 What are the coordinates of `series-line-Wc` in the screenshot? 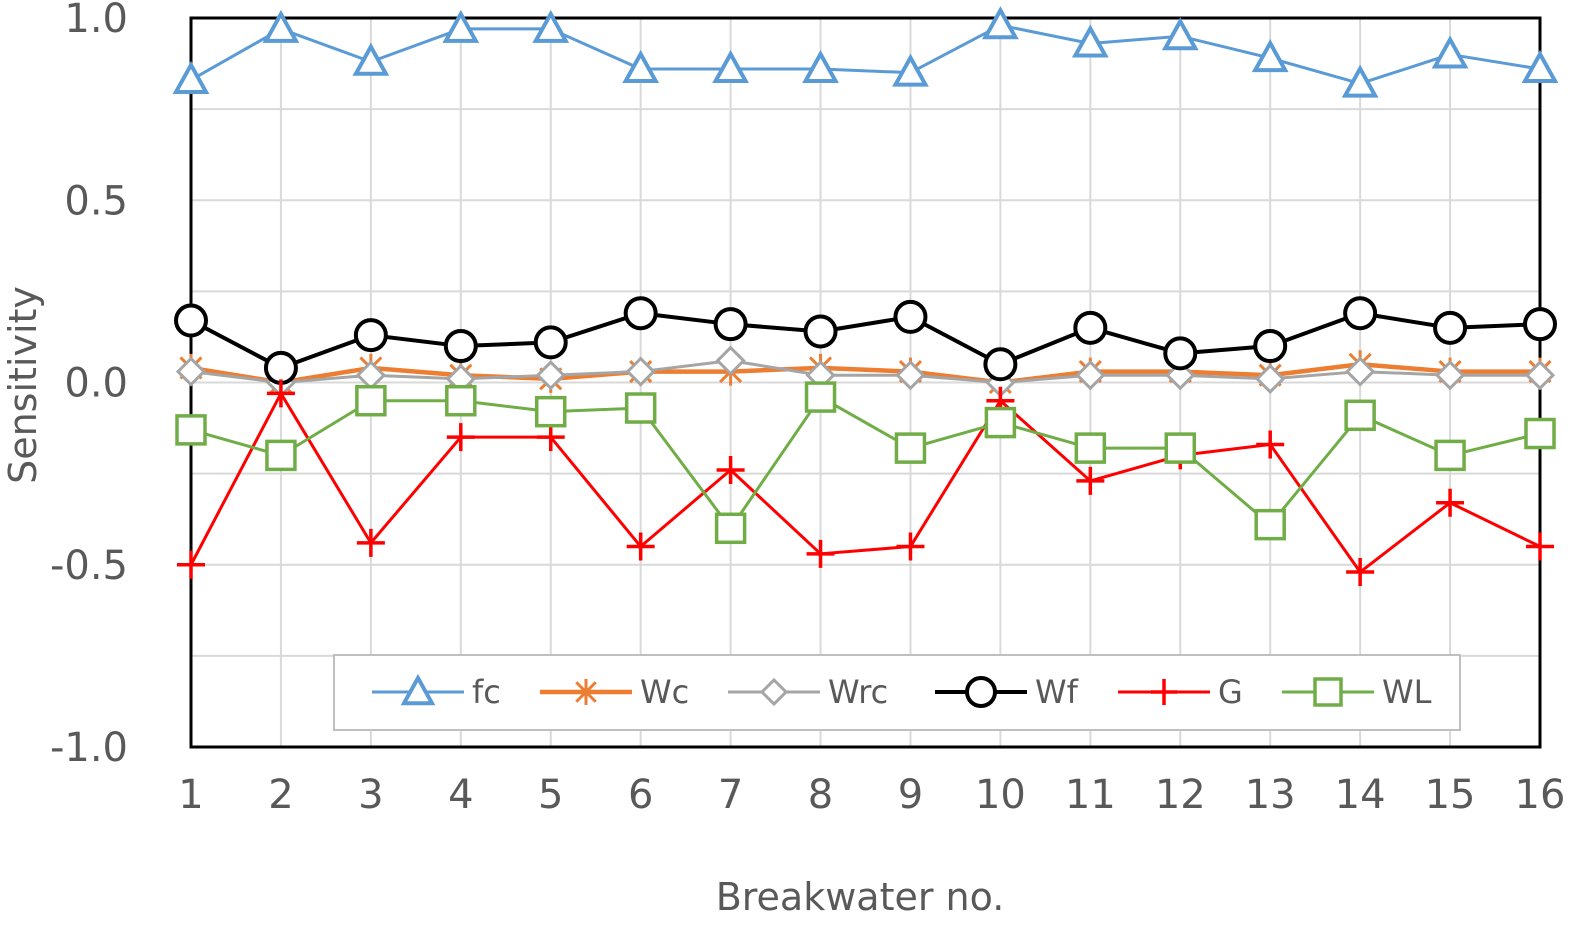 It's located at (865, 373).